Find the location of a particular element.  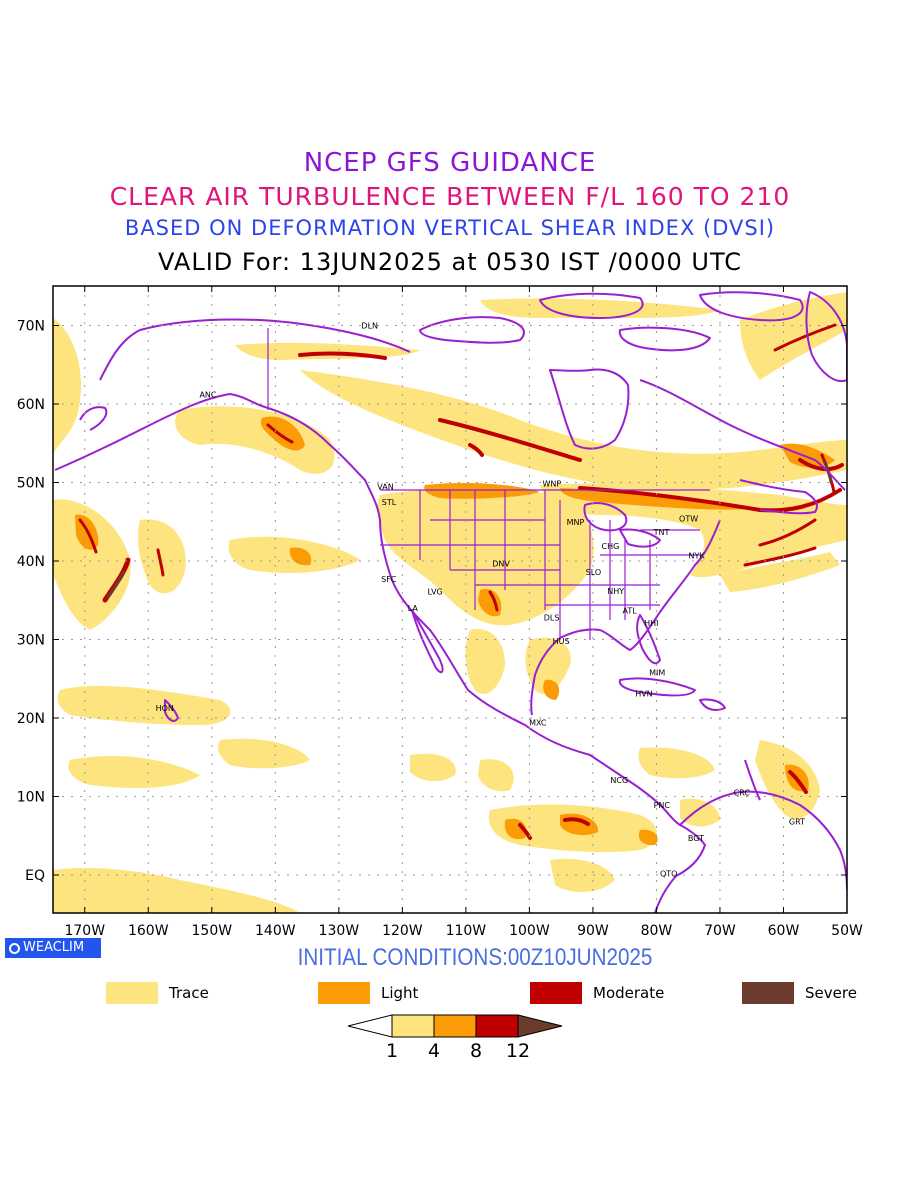

latitude-labels: 70N 60N 50N 40N 30N 20N 10N EQ is located at coordinates (31, 602).